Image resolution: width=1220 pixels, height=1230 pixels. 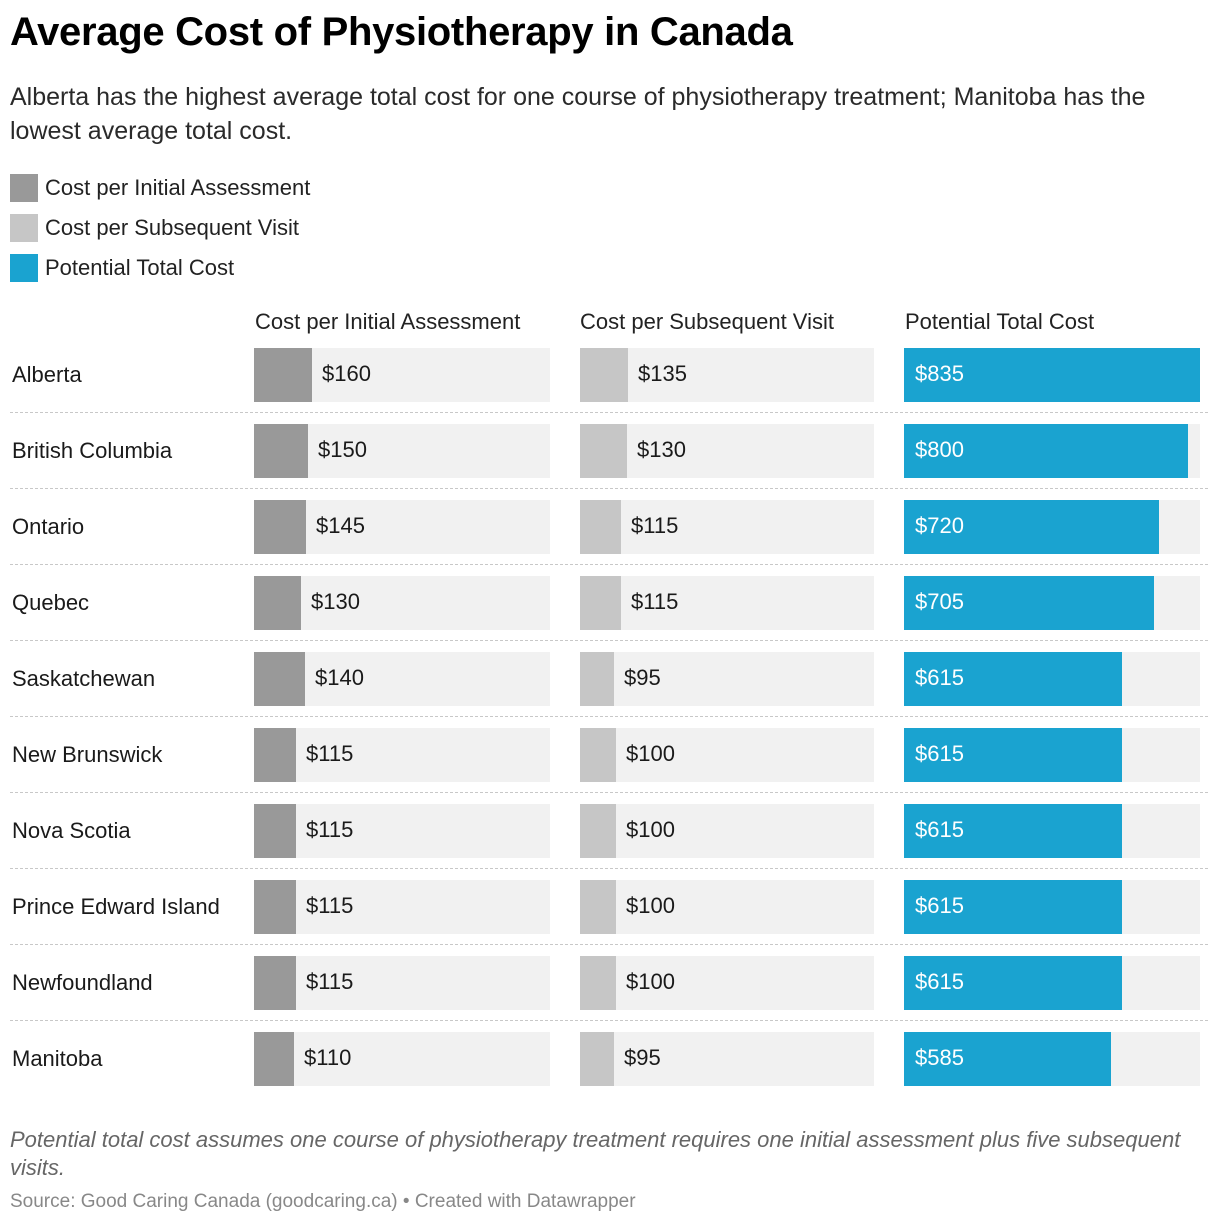 I want to click on chart-title: Average Cost of Physiotherapy in Canada, so click(x=401, y=32).